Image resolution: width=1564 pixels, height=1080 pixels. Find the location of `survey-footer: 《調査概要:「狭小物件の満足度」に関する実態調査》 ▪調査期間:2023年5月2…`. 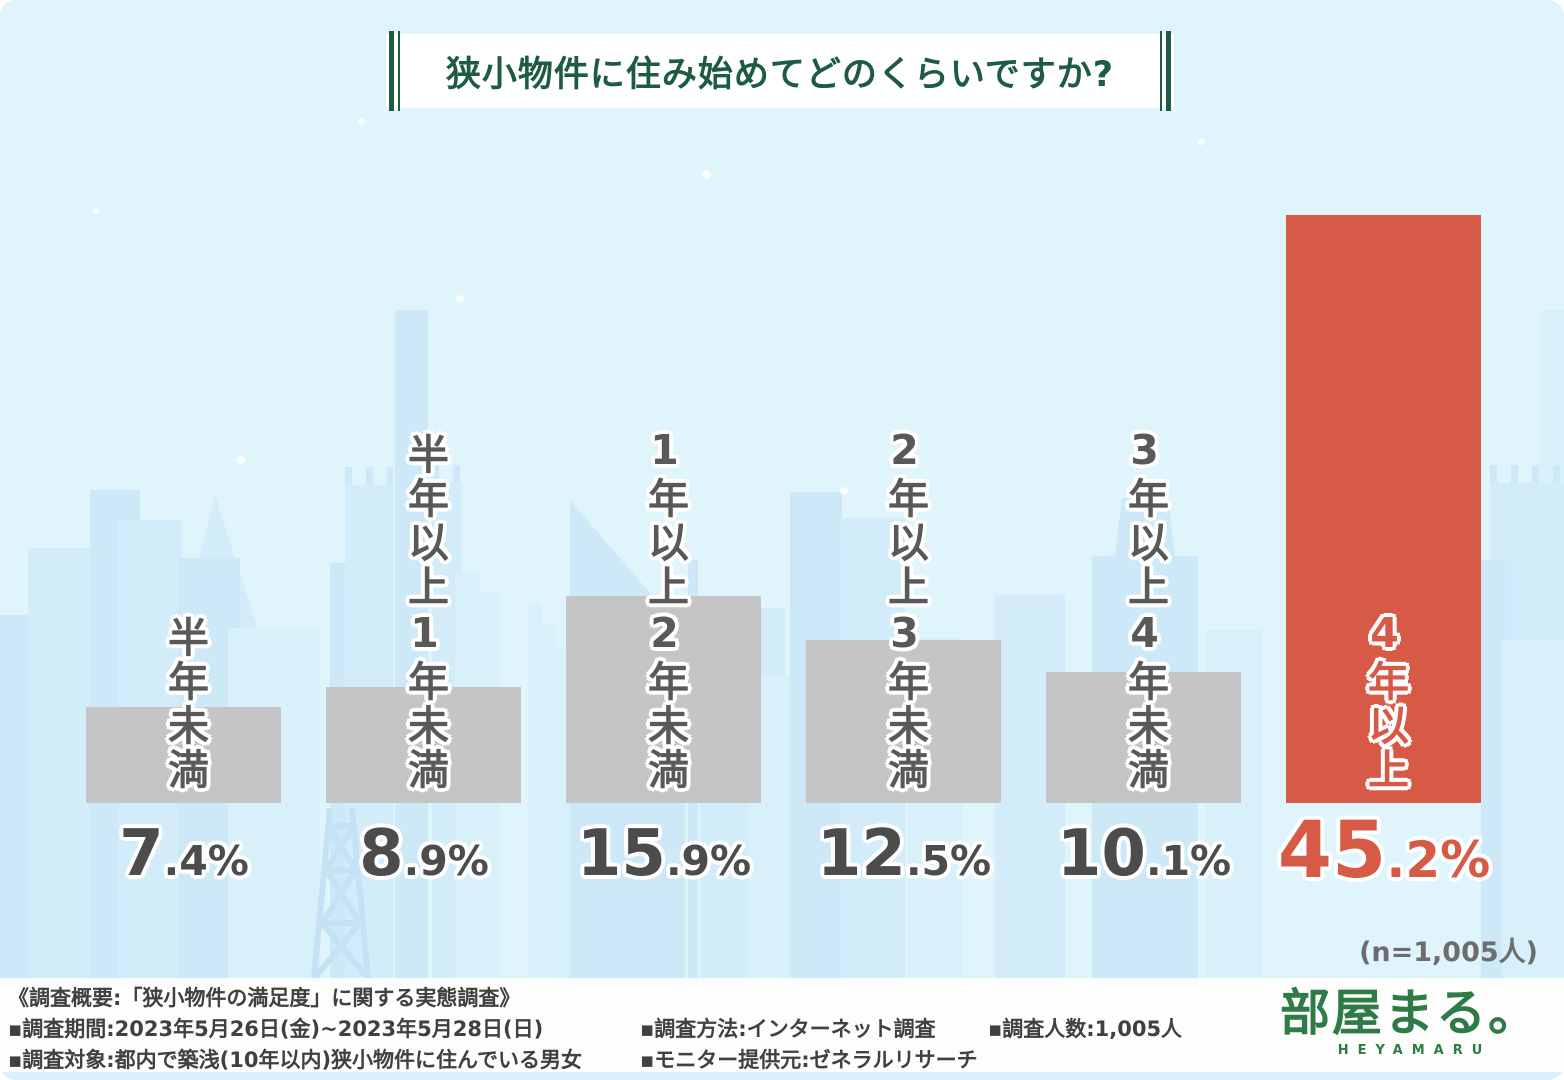

survey-footer: 《調査概要:「狭小物件の満足度」に関する実態調査》 ▪調査期間:2023年5月2… is located at coordinates (782, 1025).